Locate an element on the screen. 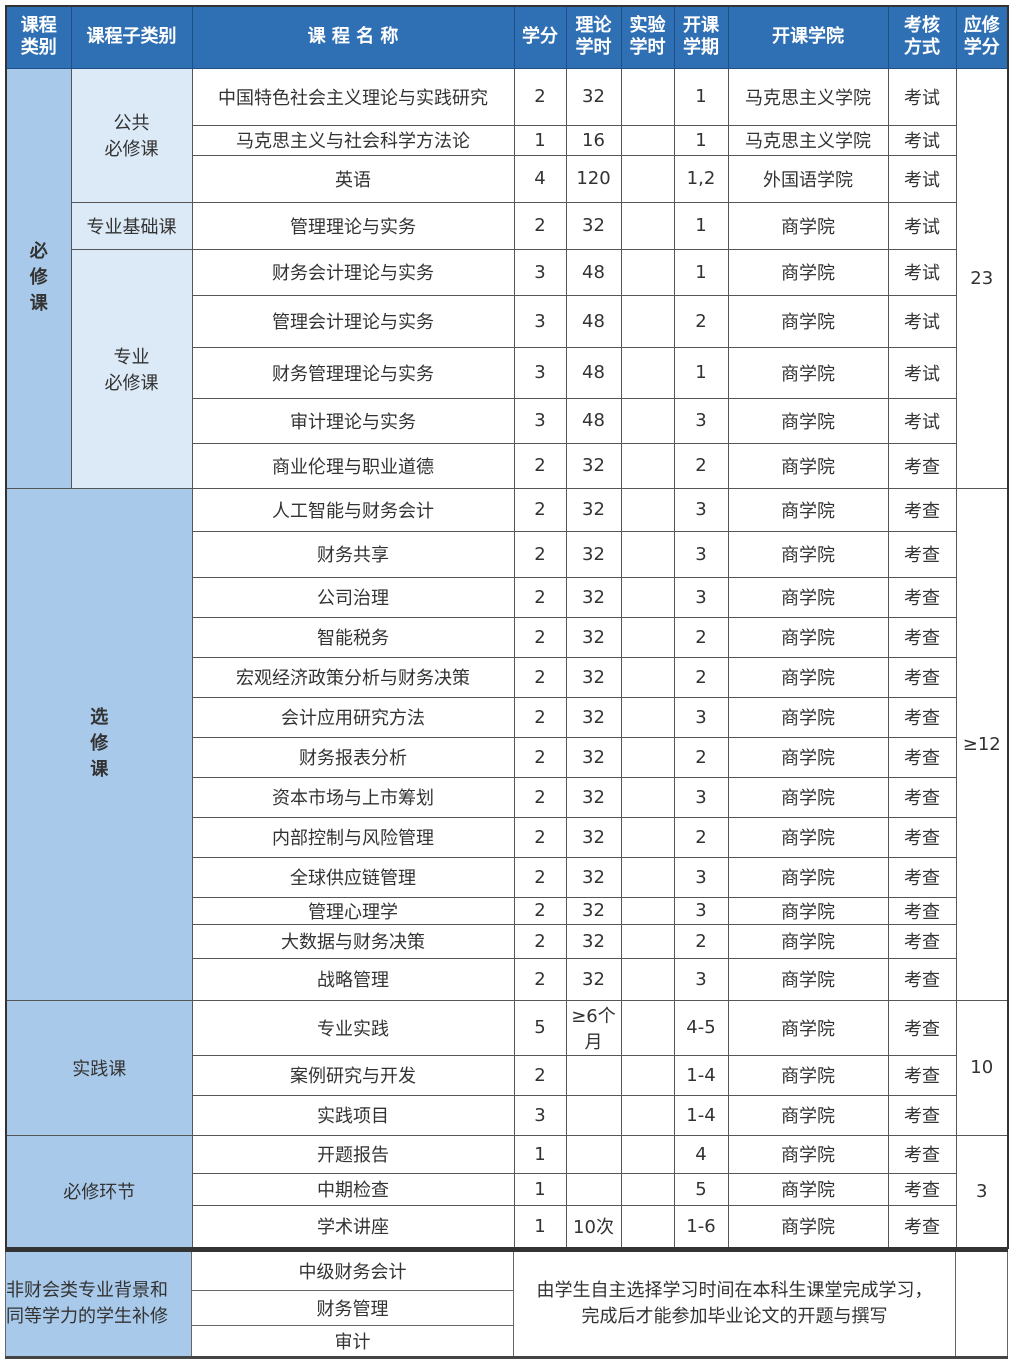 Image resolution: width=1011 pixels, height=1367 pixels. course-name: 管理会计理论与实务 is located at coordinates (353, 321).